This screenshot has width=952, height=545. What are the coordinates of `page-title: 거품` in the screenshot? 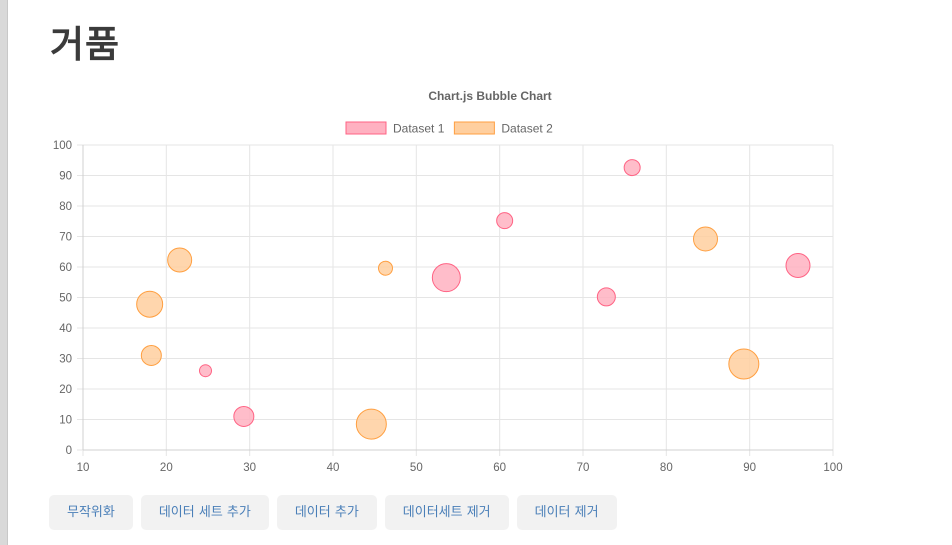 It's located at (85, 44).